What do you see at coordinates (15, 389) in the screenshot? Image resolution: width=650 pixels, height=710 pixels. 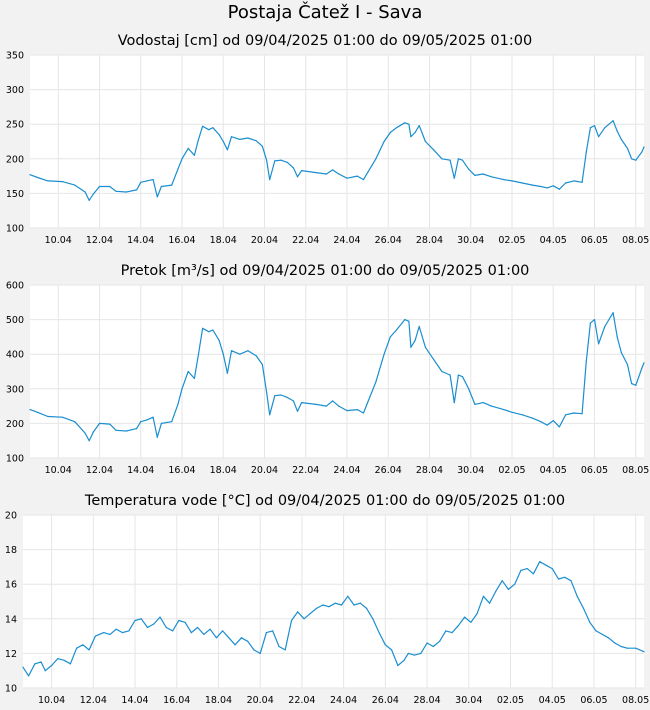 I see `y-tick-label: 300` at bounding box center [15, 389].